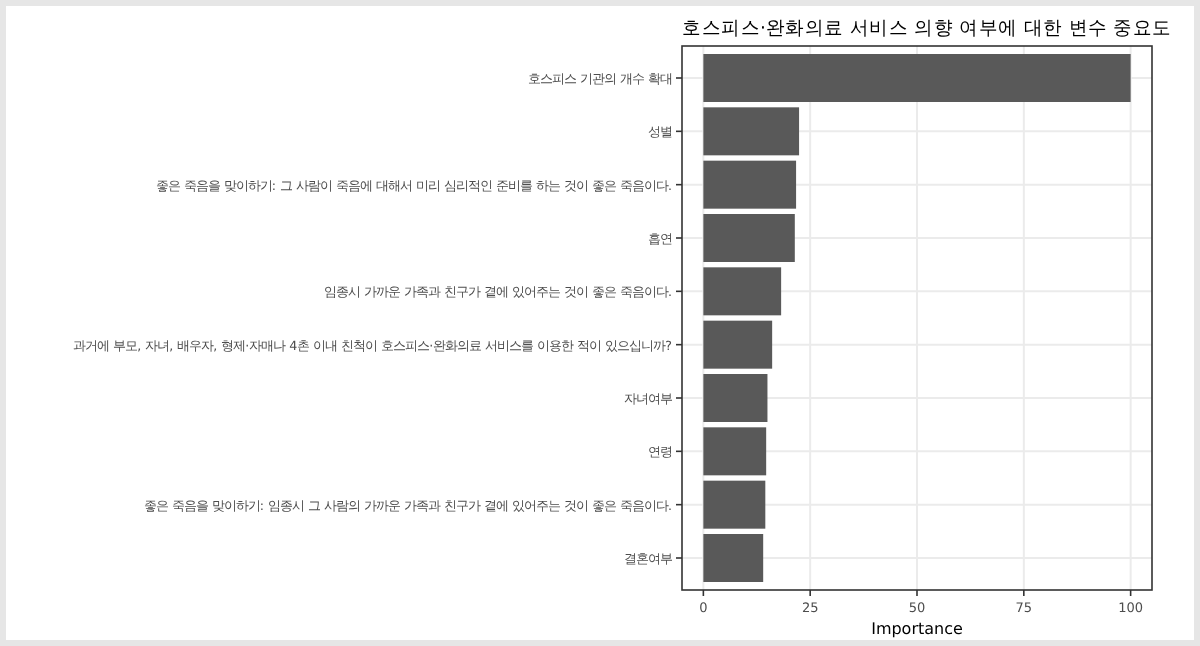  I want to click on chart-title: 호스피스·완화의료 서비스 의향 여부에 대한 변수 중요도, so click(933, 29).